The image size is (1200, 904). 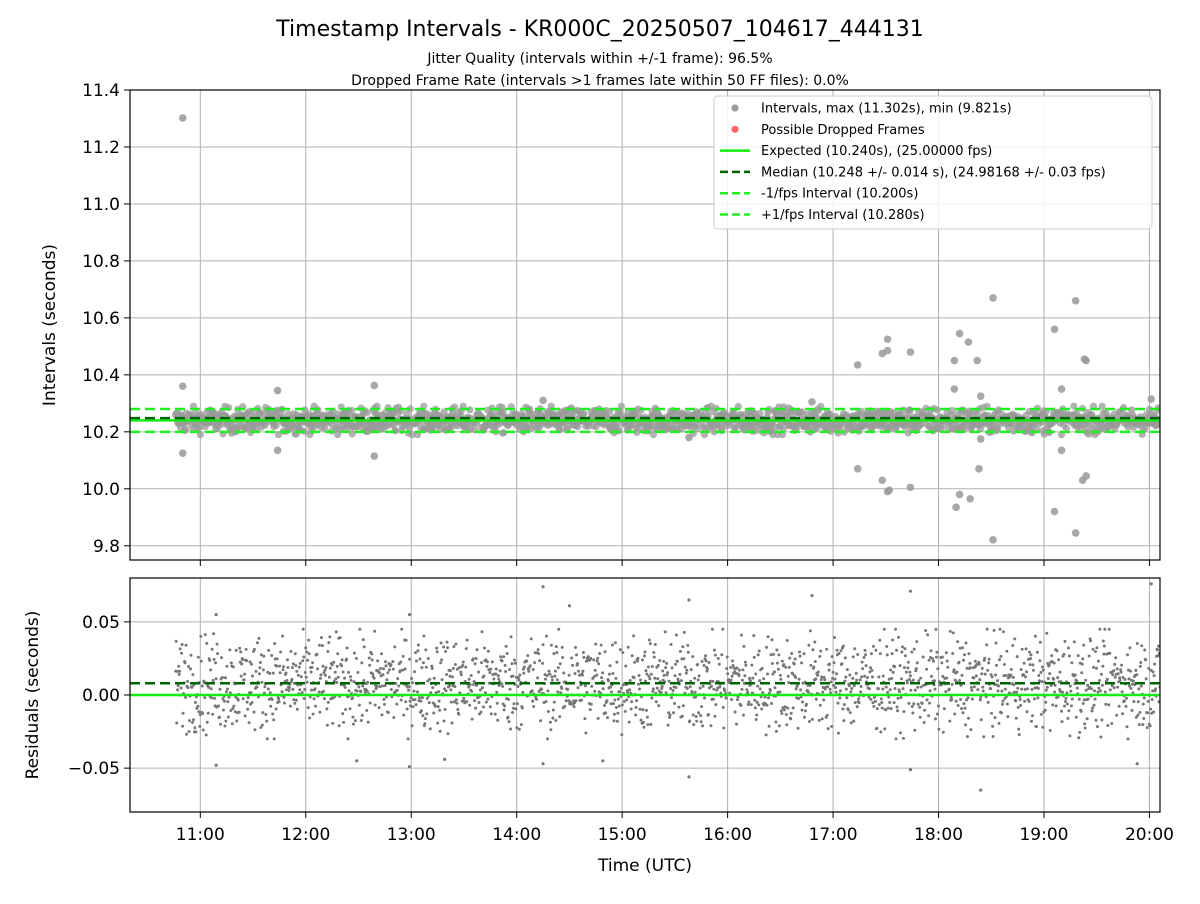 What do you see at coordinates (876, 151) in the screenshot?
I see `legend-label-expected: Expected (10.240s), (25.00000 fps)` at bounding box center [876, 151].